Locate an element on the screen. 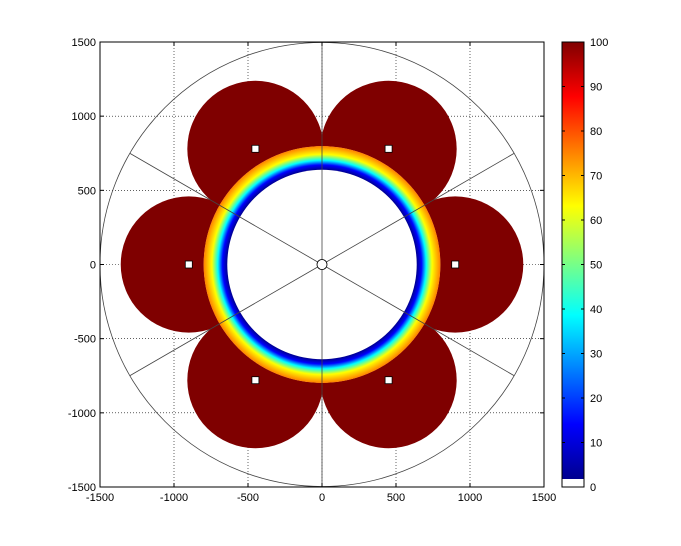  colorbar-tick-label: 50 is located at coordinates (596, 266).